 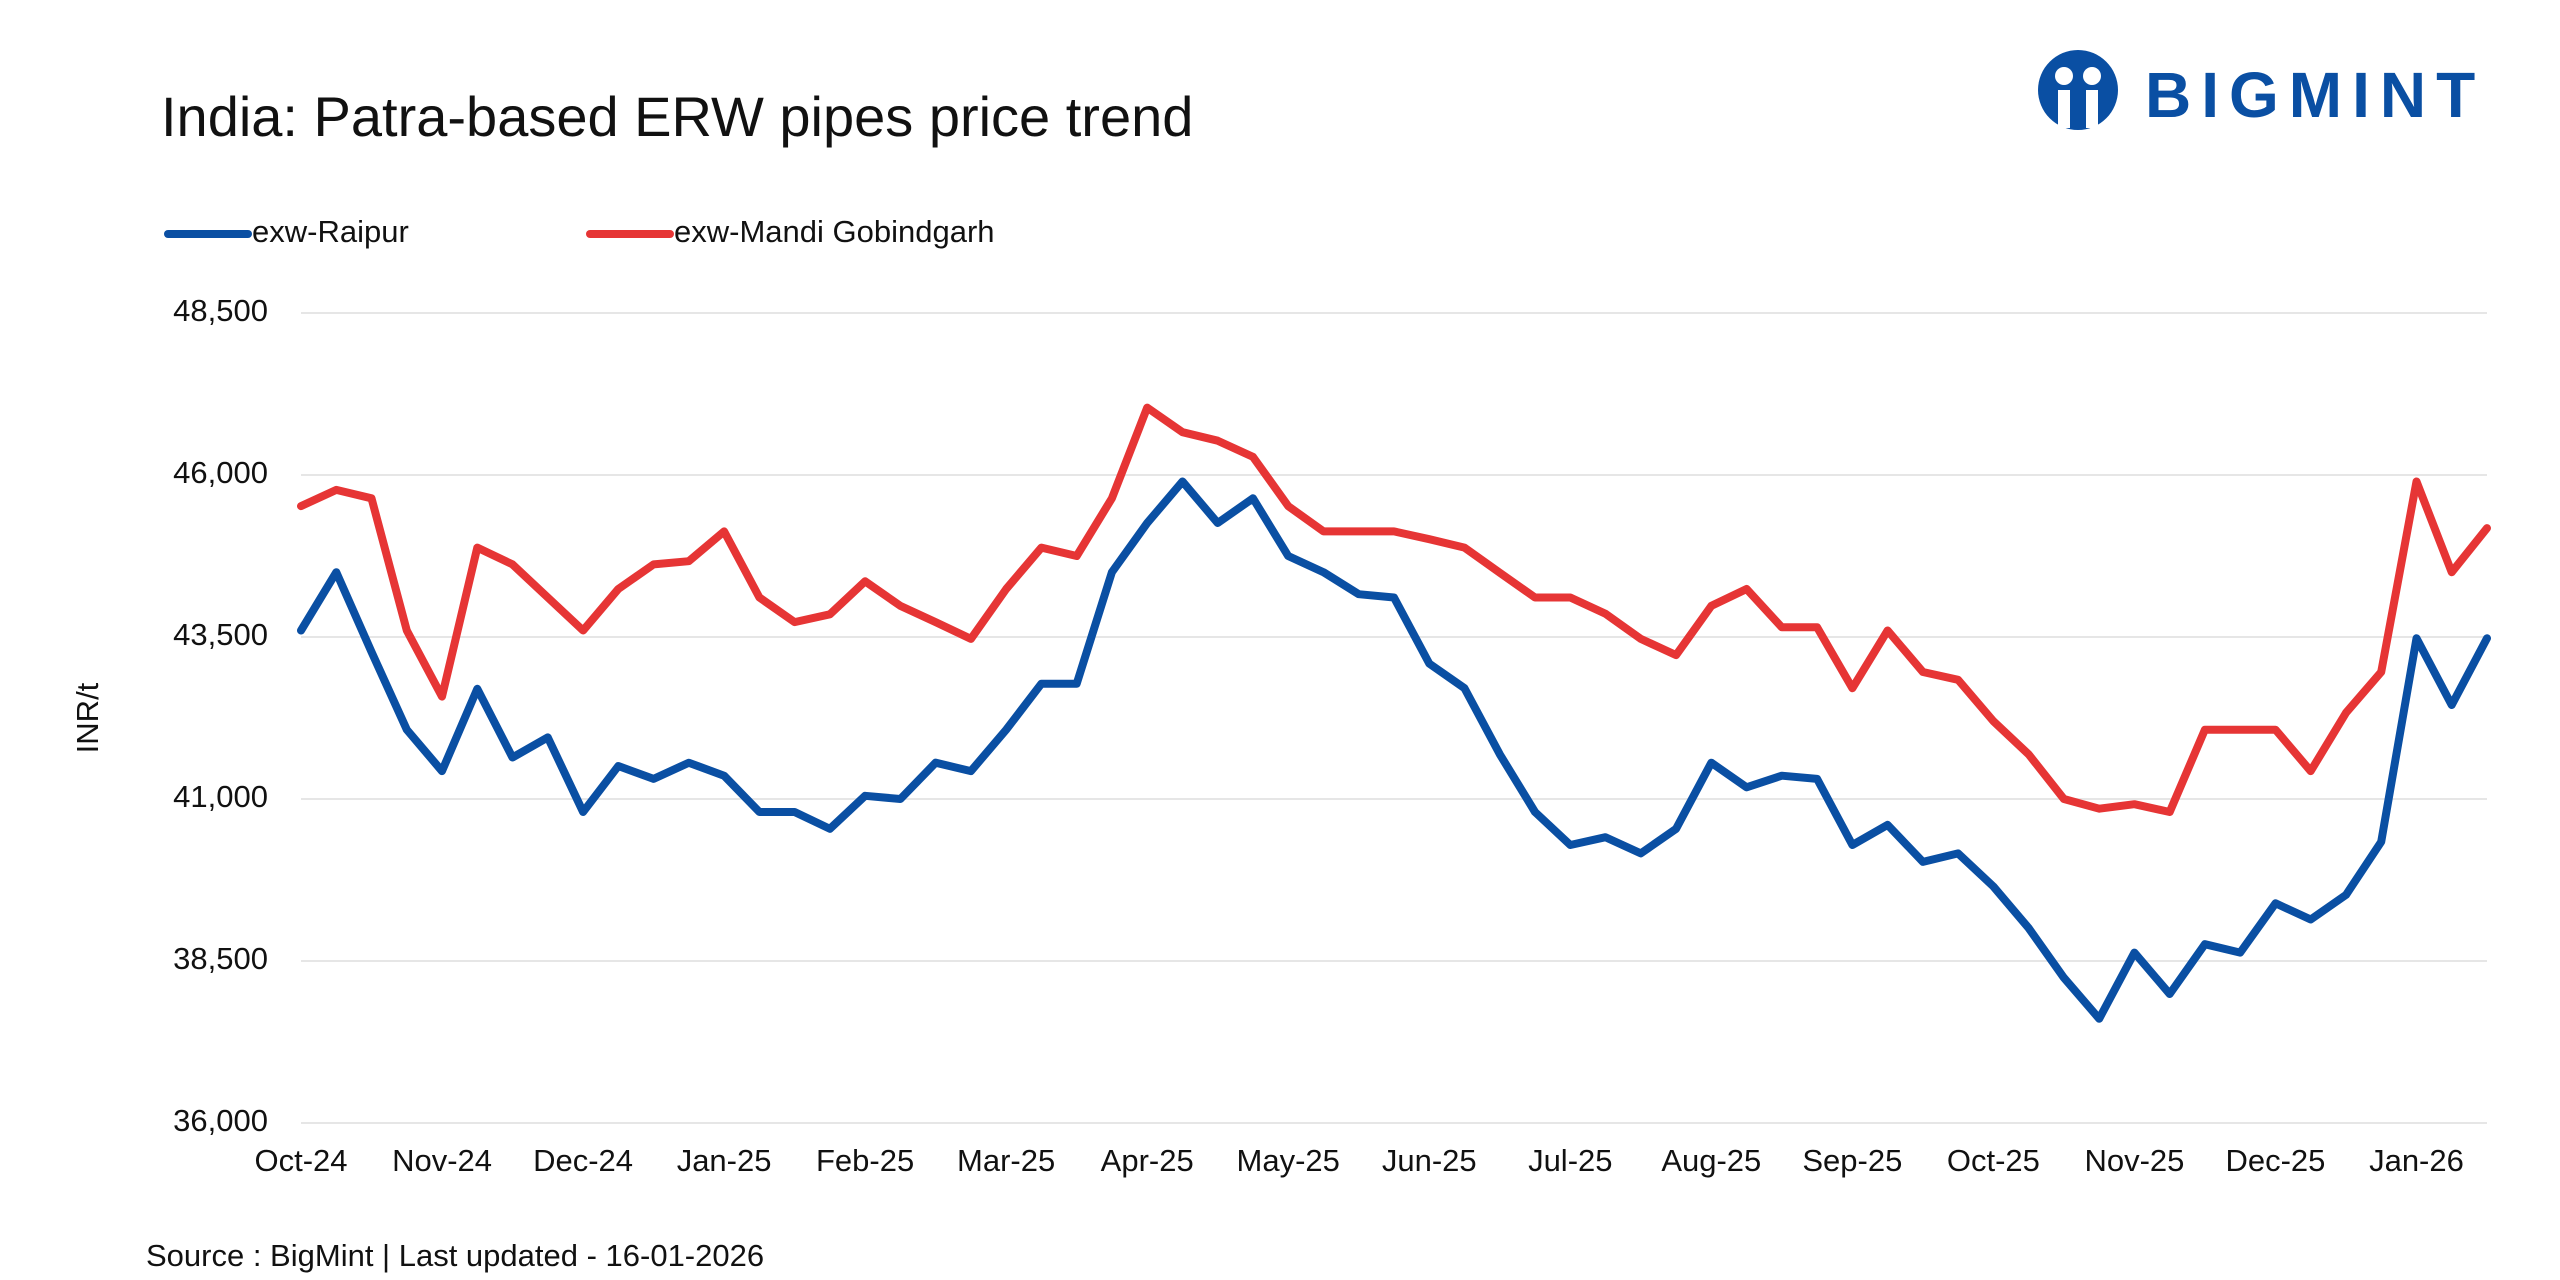 I want to click on legend-label: exw-Raipur, so click(x=330, y=231).